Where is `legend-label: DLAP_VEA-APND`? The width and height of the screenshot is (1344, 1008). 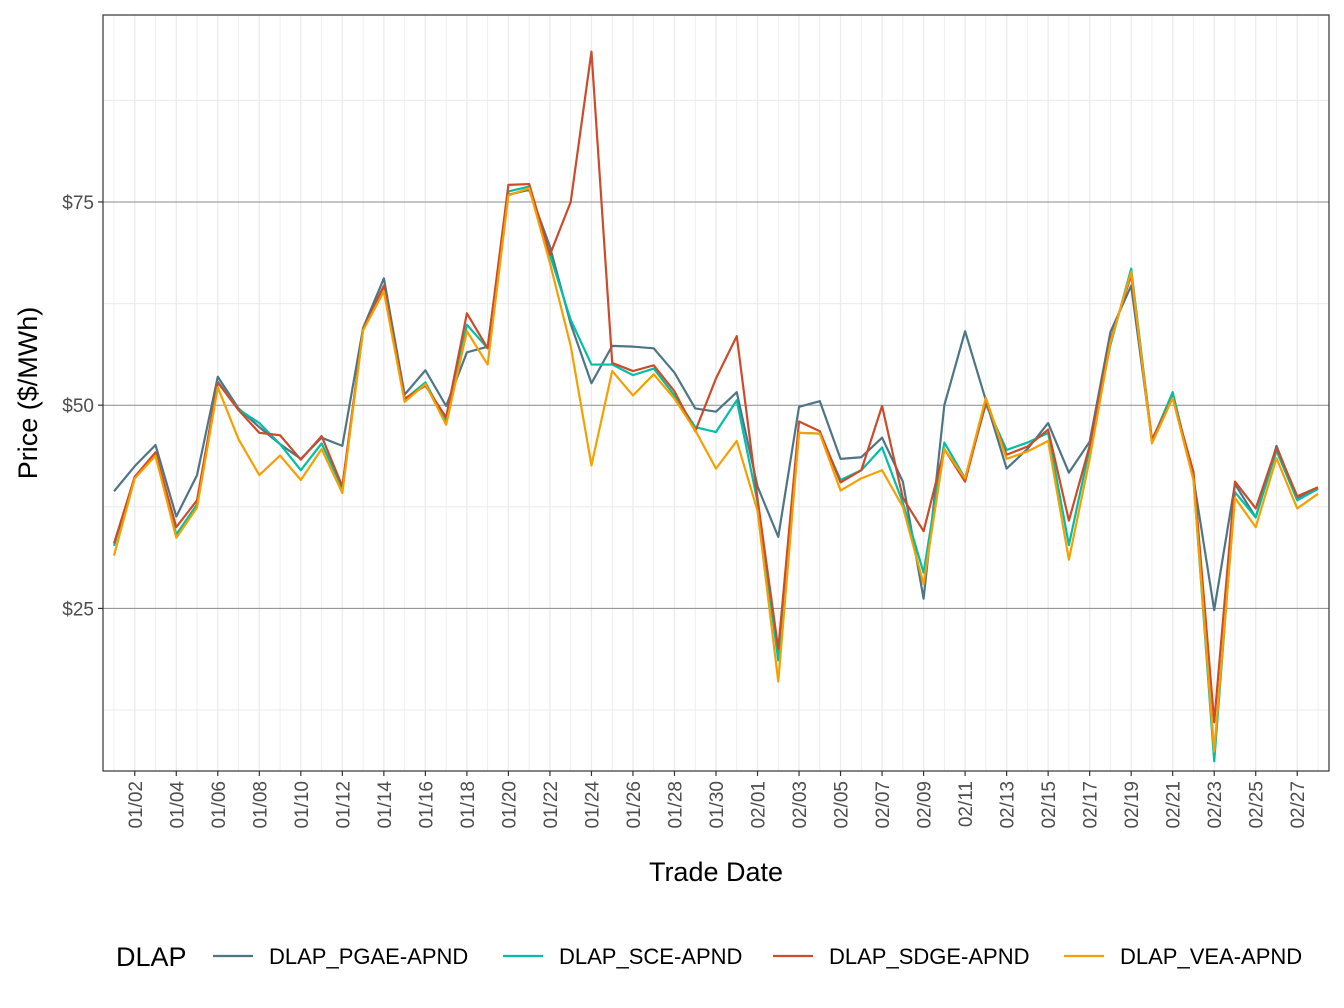
legend-label: DLAP_VEA-APND is located at coordinates (1211, 956).